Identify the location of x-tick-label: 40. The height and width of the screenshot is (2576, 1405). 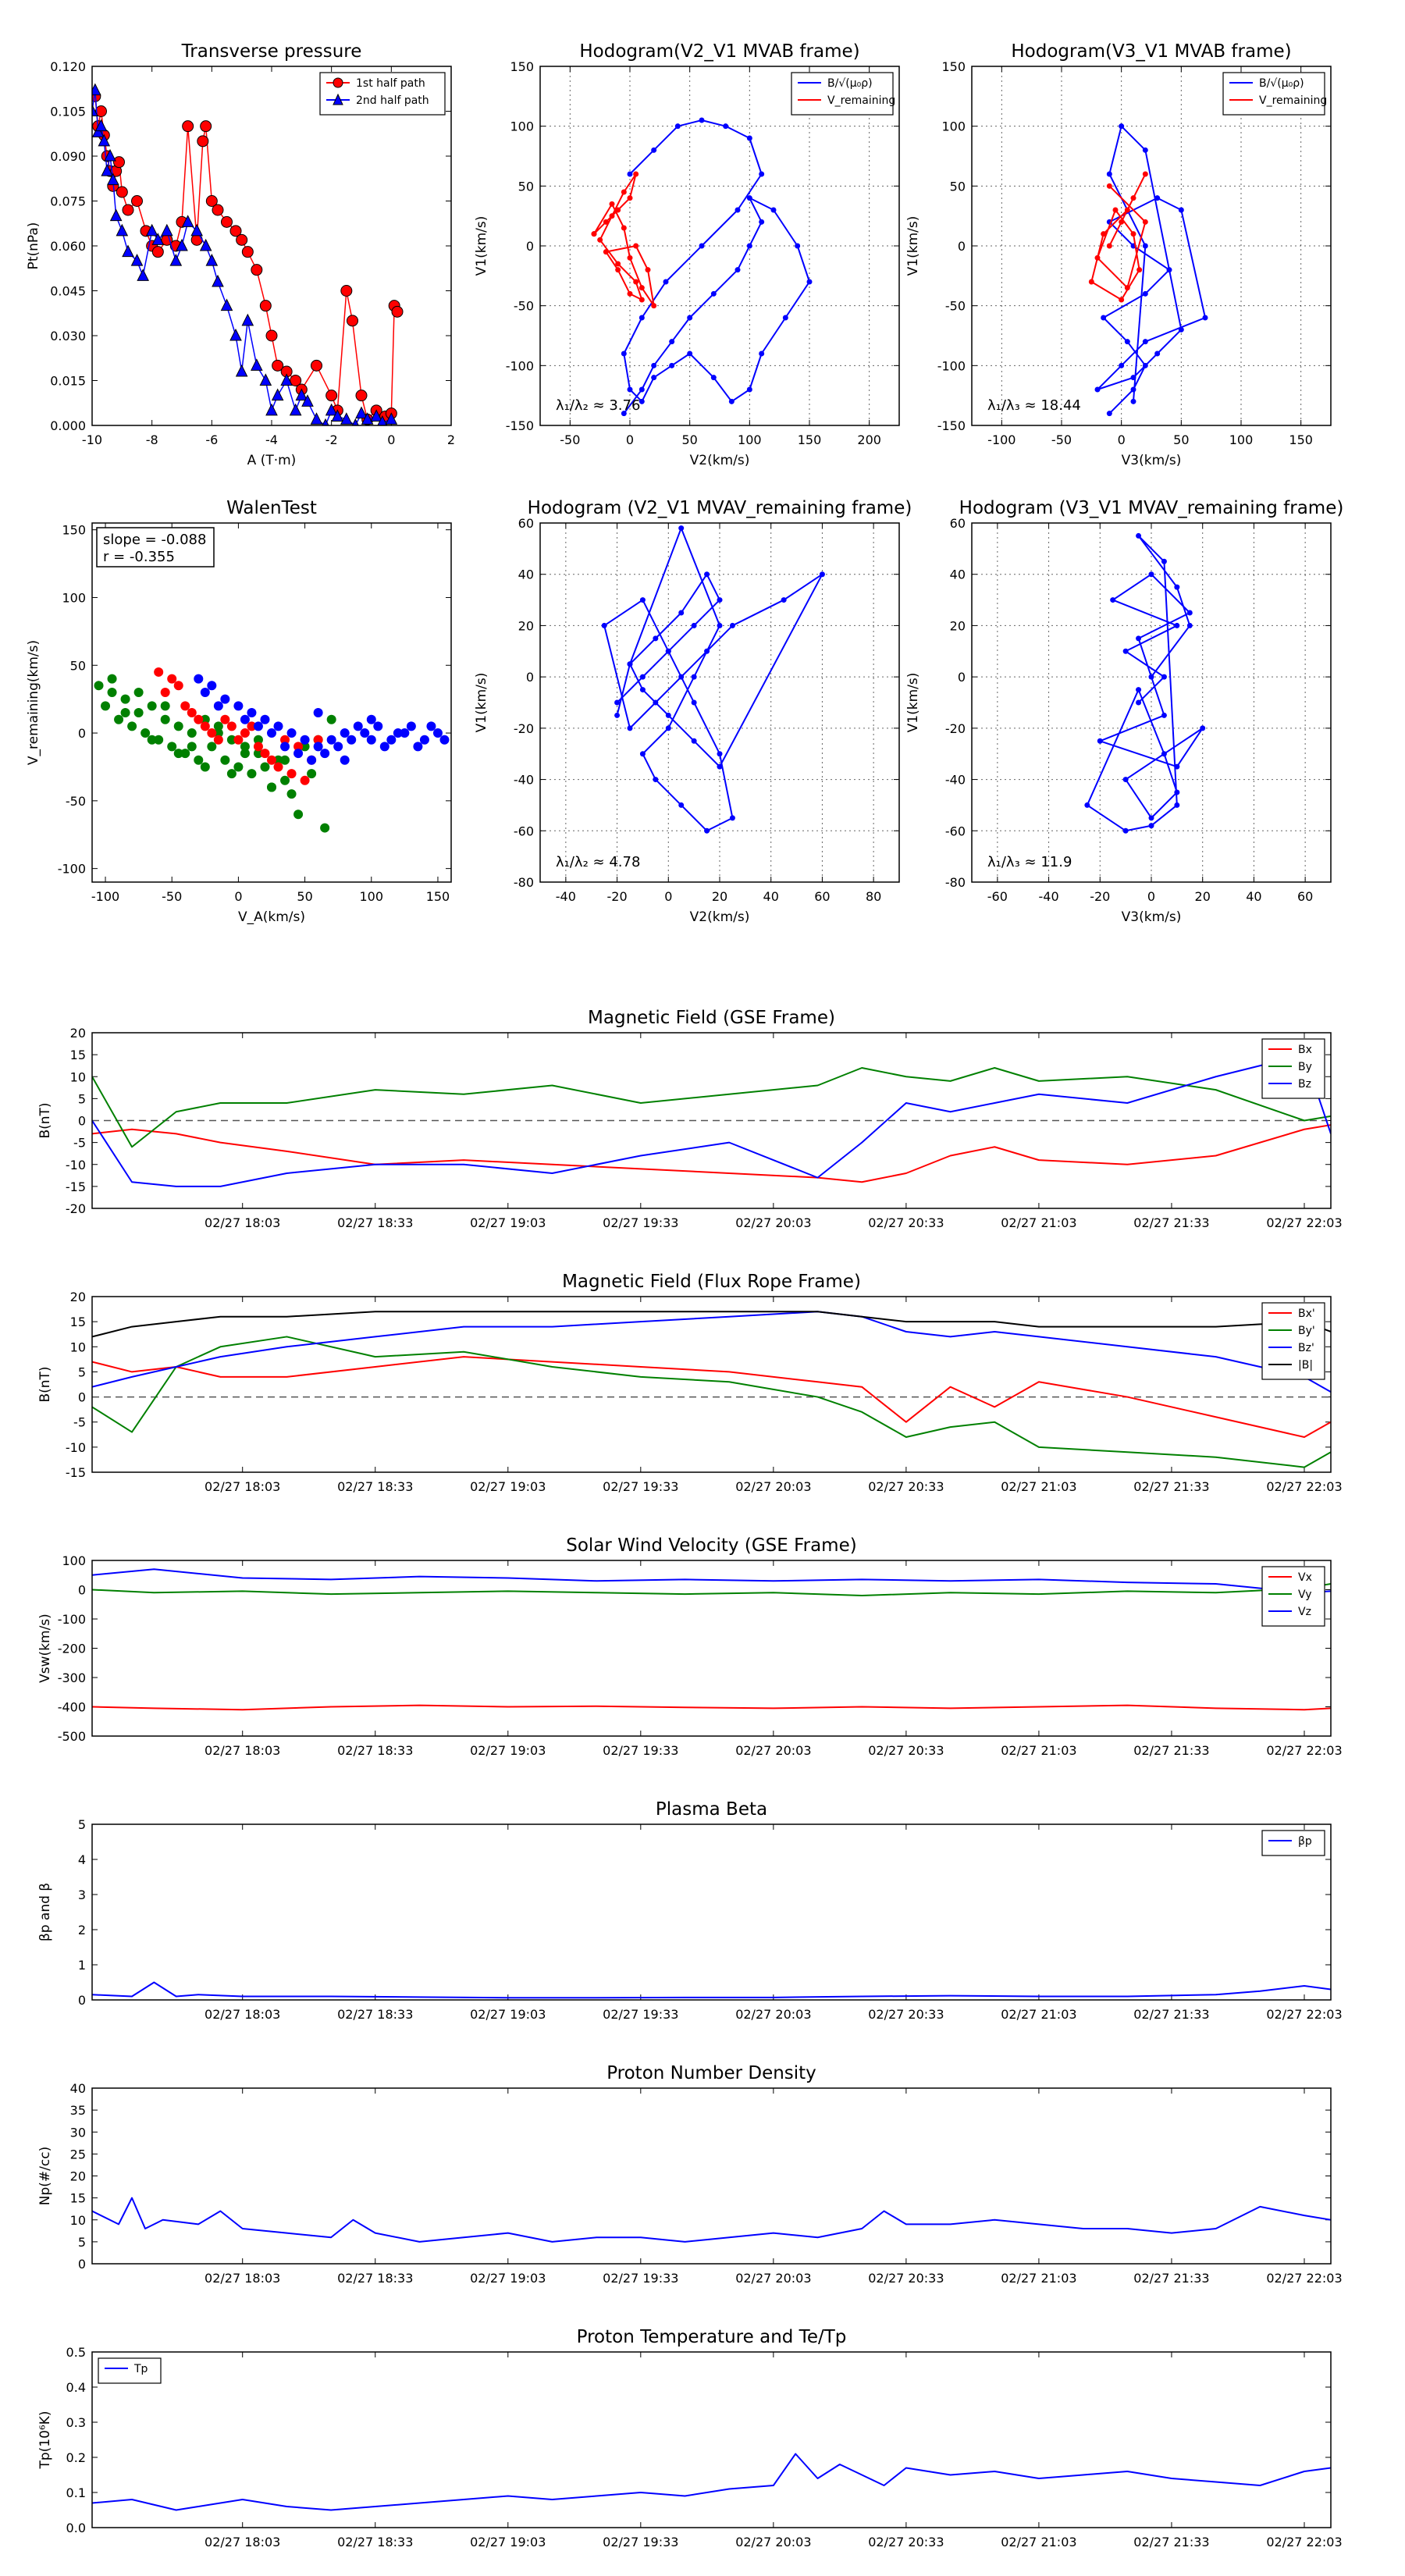
(771, 896).